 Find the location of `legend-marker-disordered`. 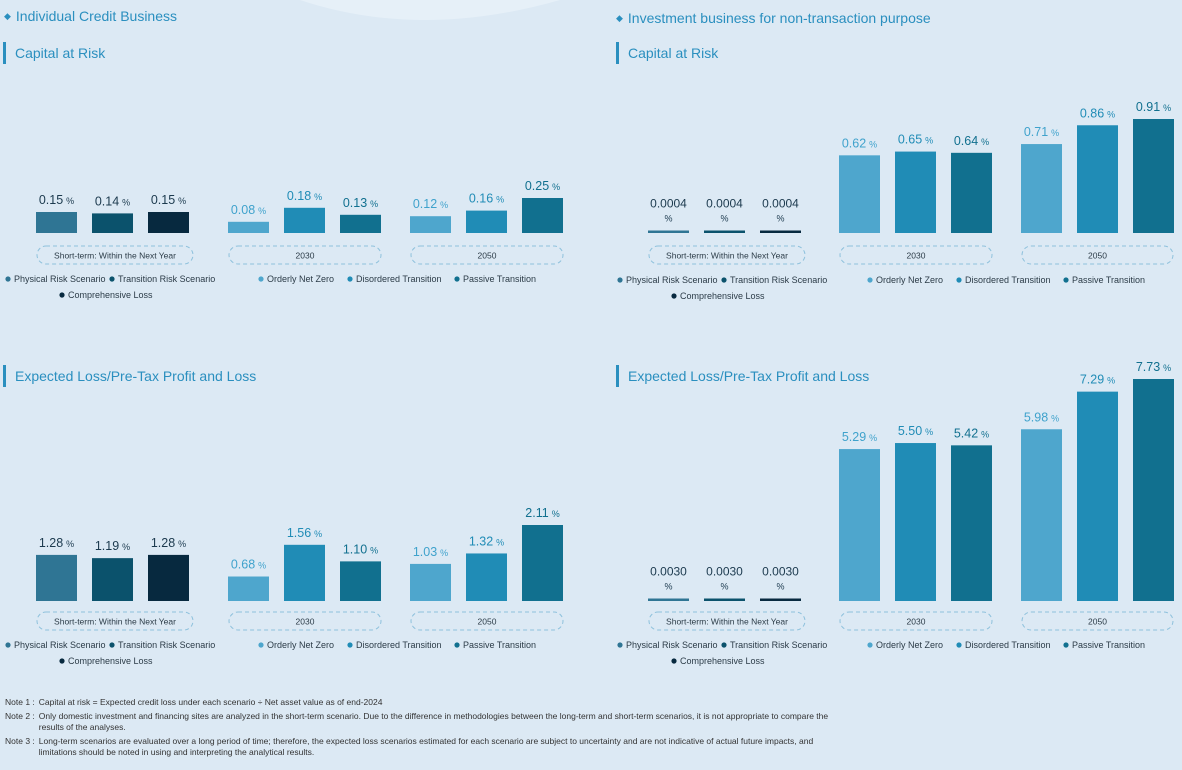

legend-marker-disordered is located at coordinates (959, 645).